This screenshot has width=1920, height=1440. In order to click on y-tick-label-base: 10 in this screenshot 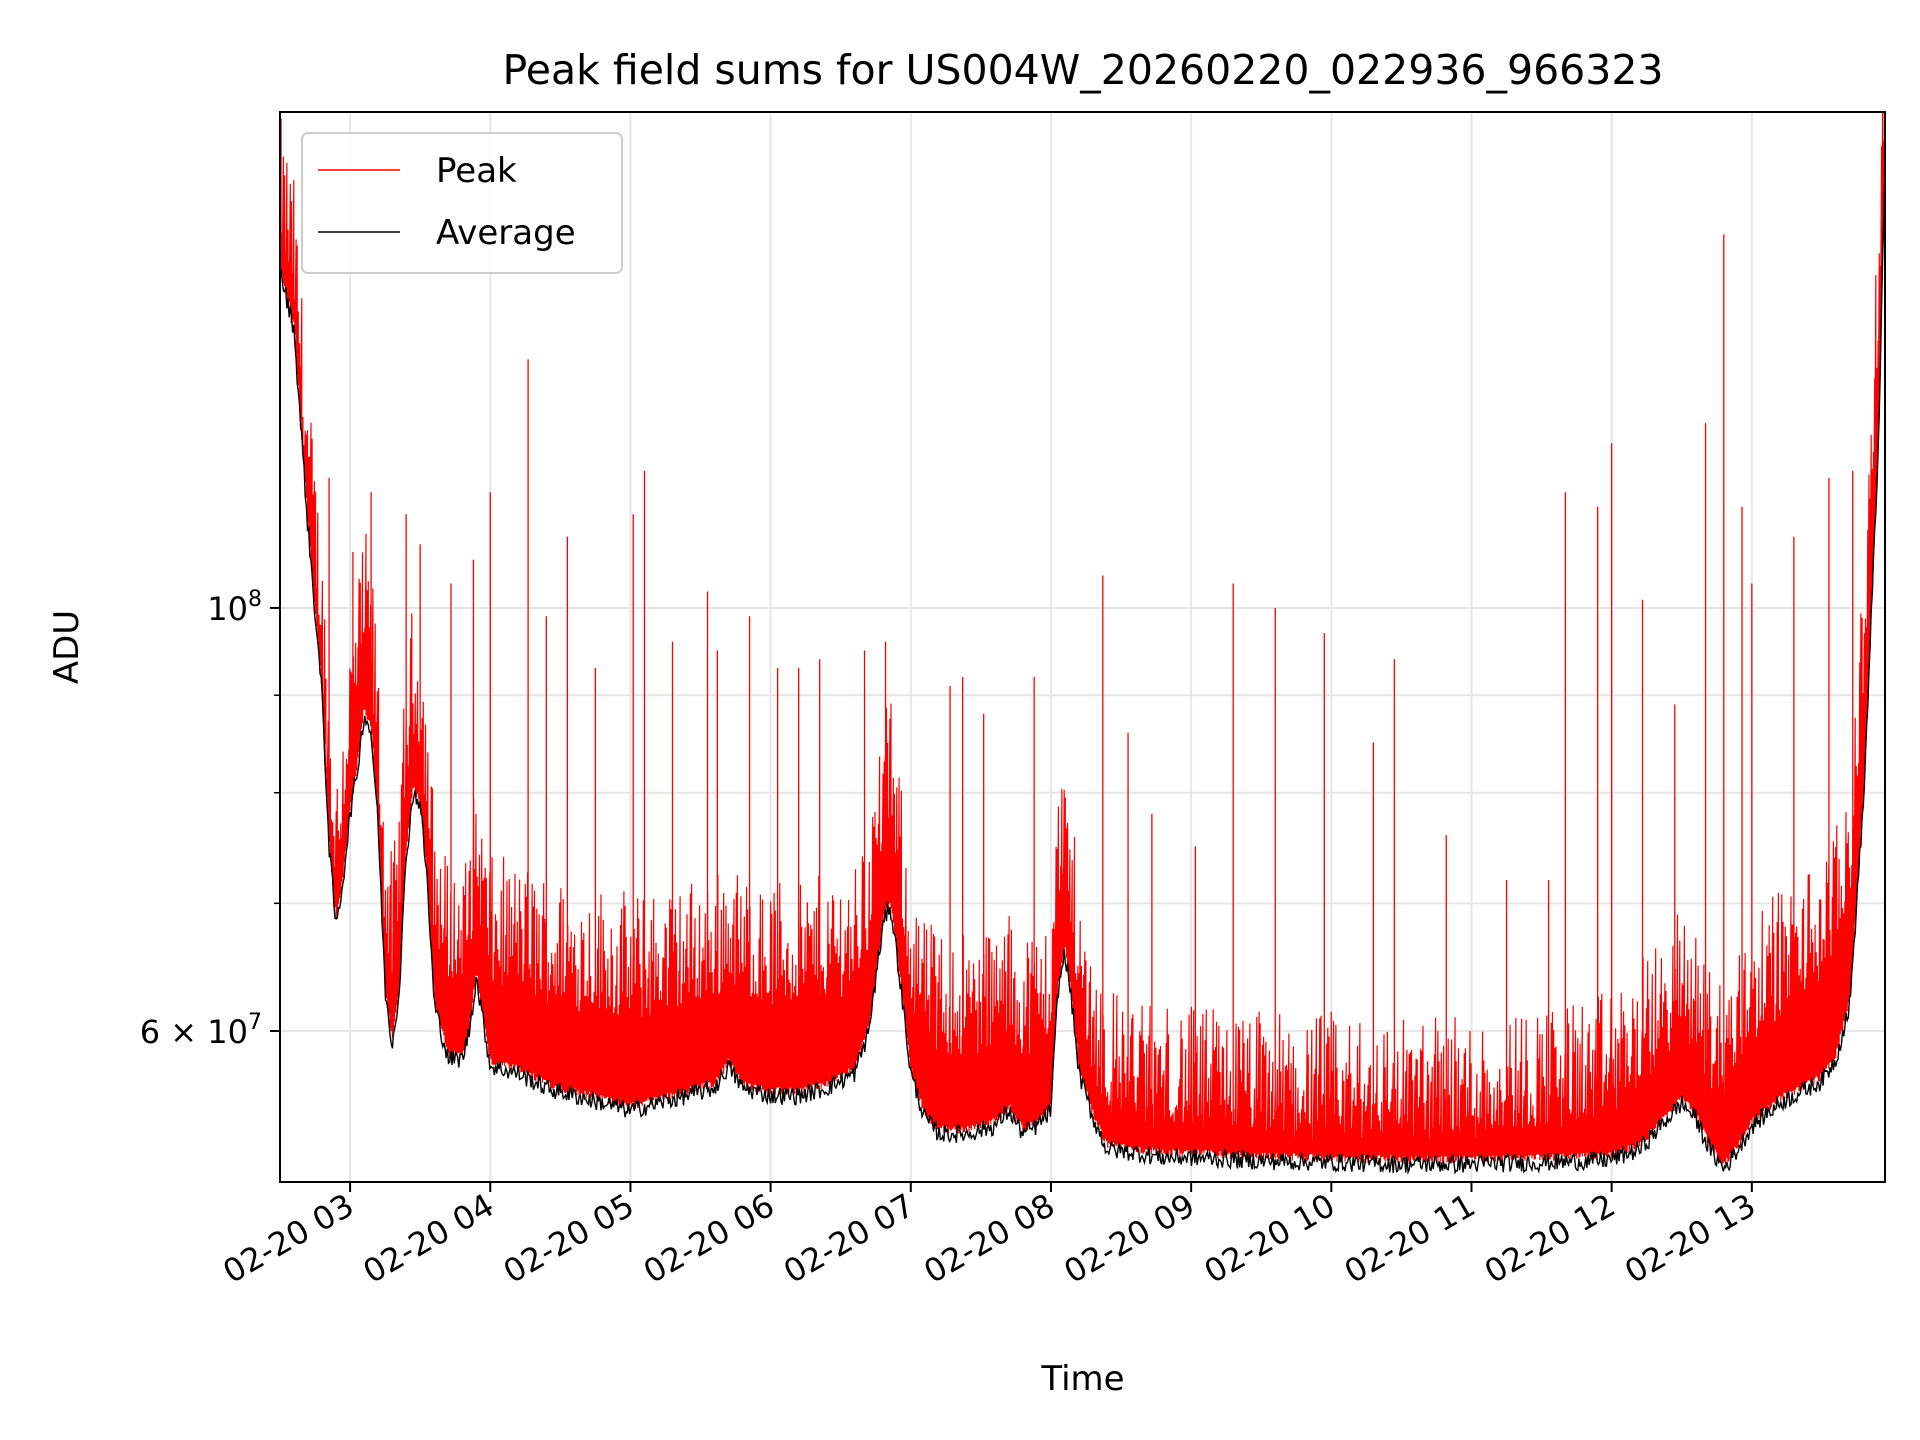, I will do `click(227, 609)`.